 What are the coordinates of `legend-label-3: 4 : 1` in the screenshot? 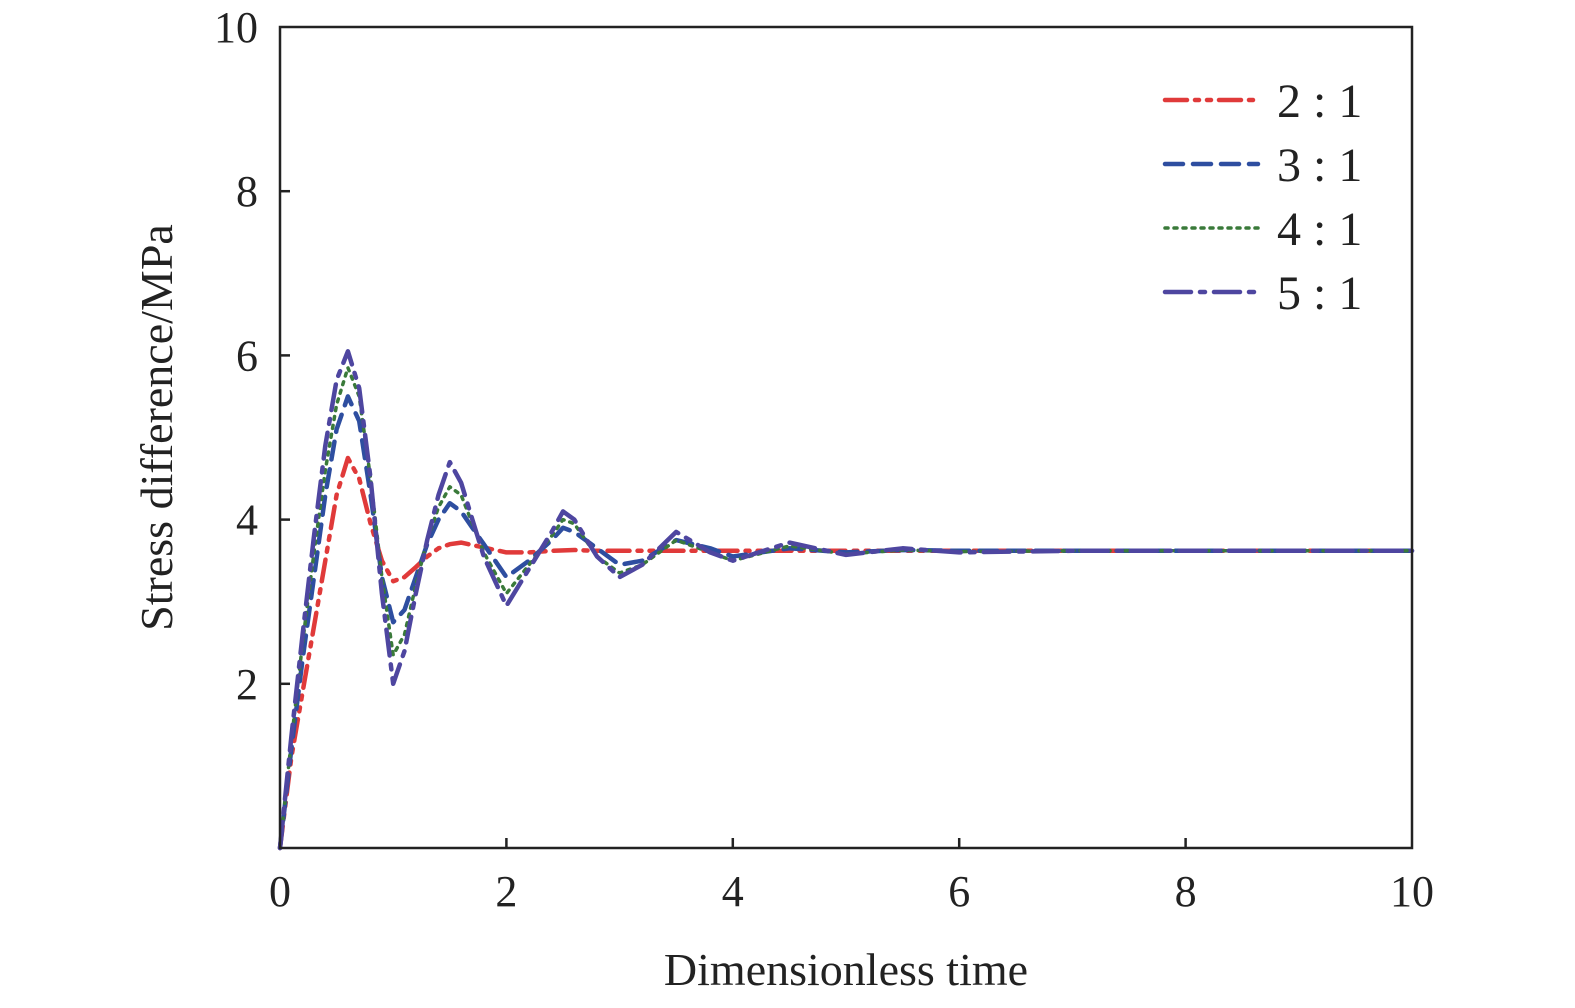 It's located at (1319, 229).